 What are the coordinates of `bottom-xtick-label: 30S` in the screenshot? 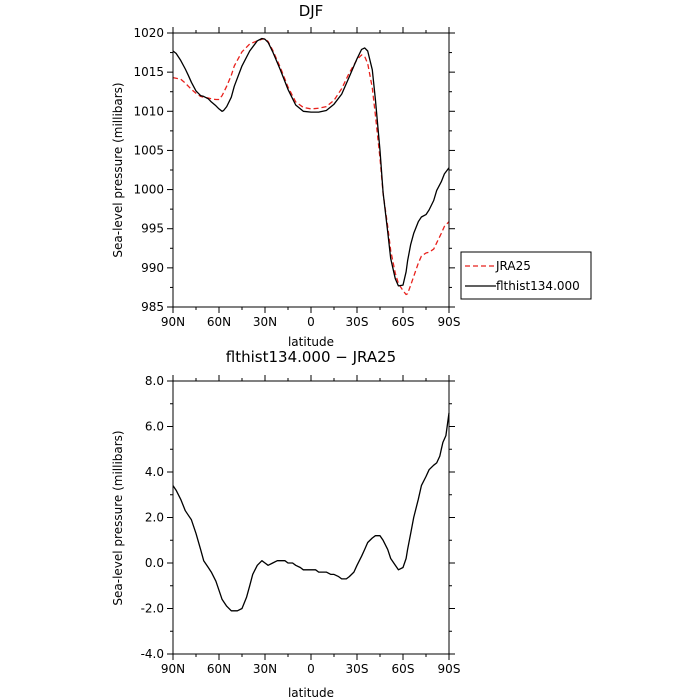 It's located at (357, 669).